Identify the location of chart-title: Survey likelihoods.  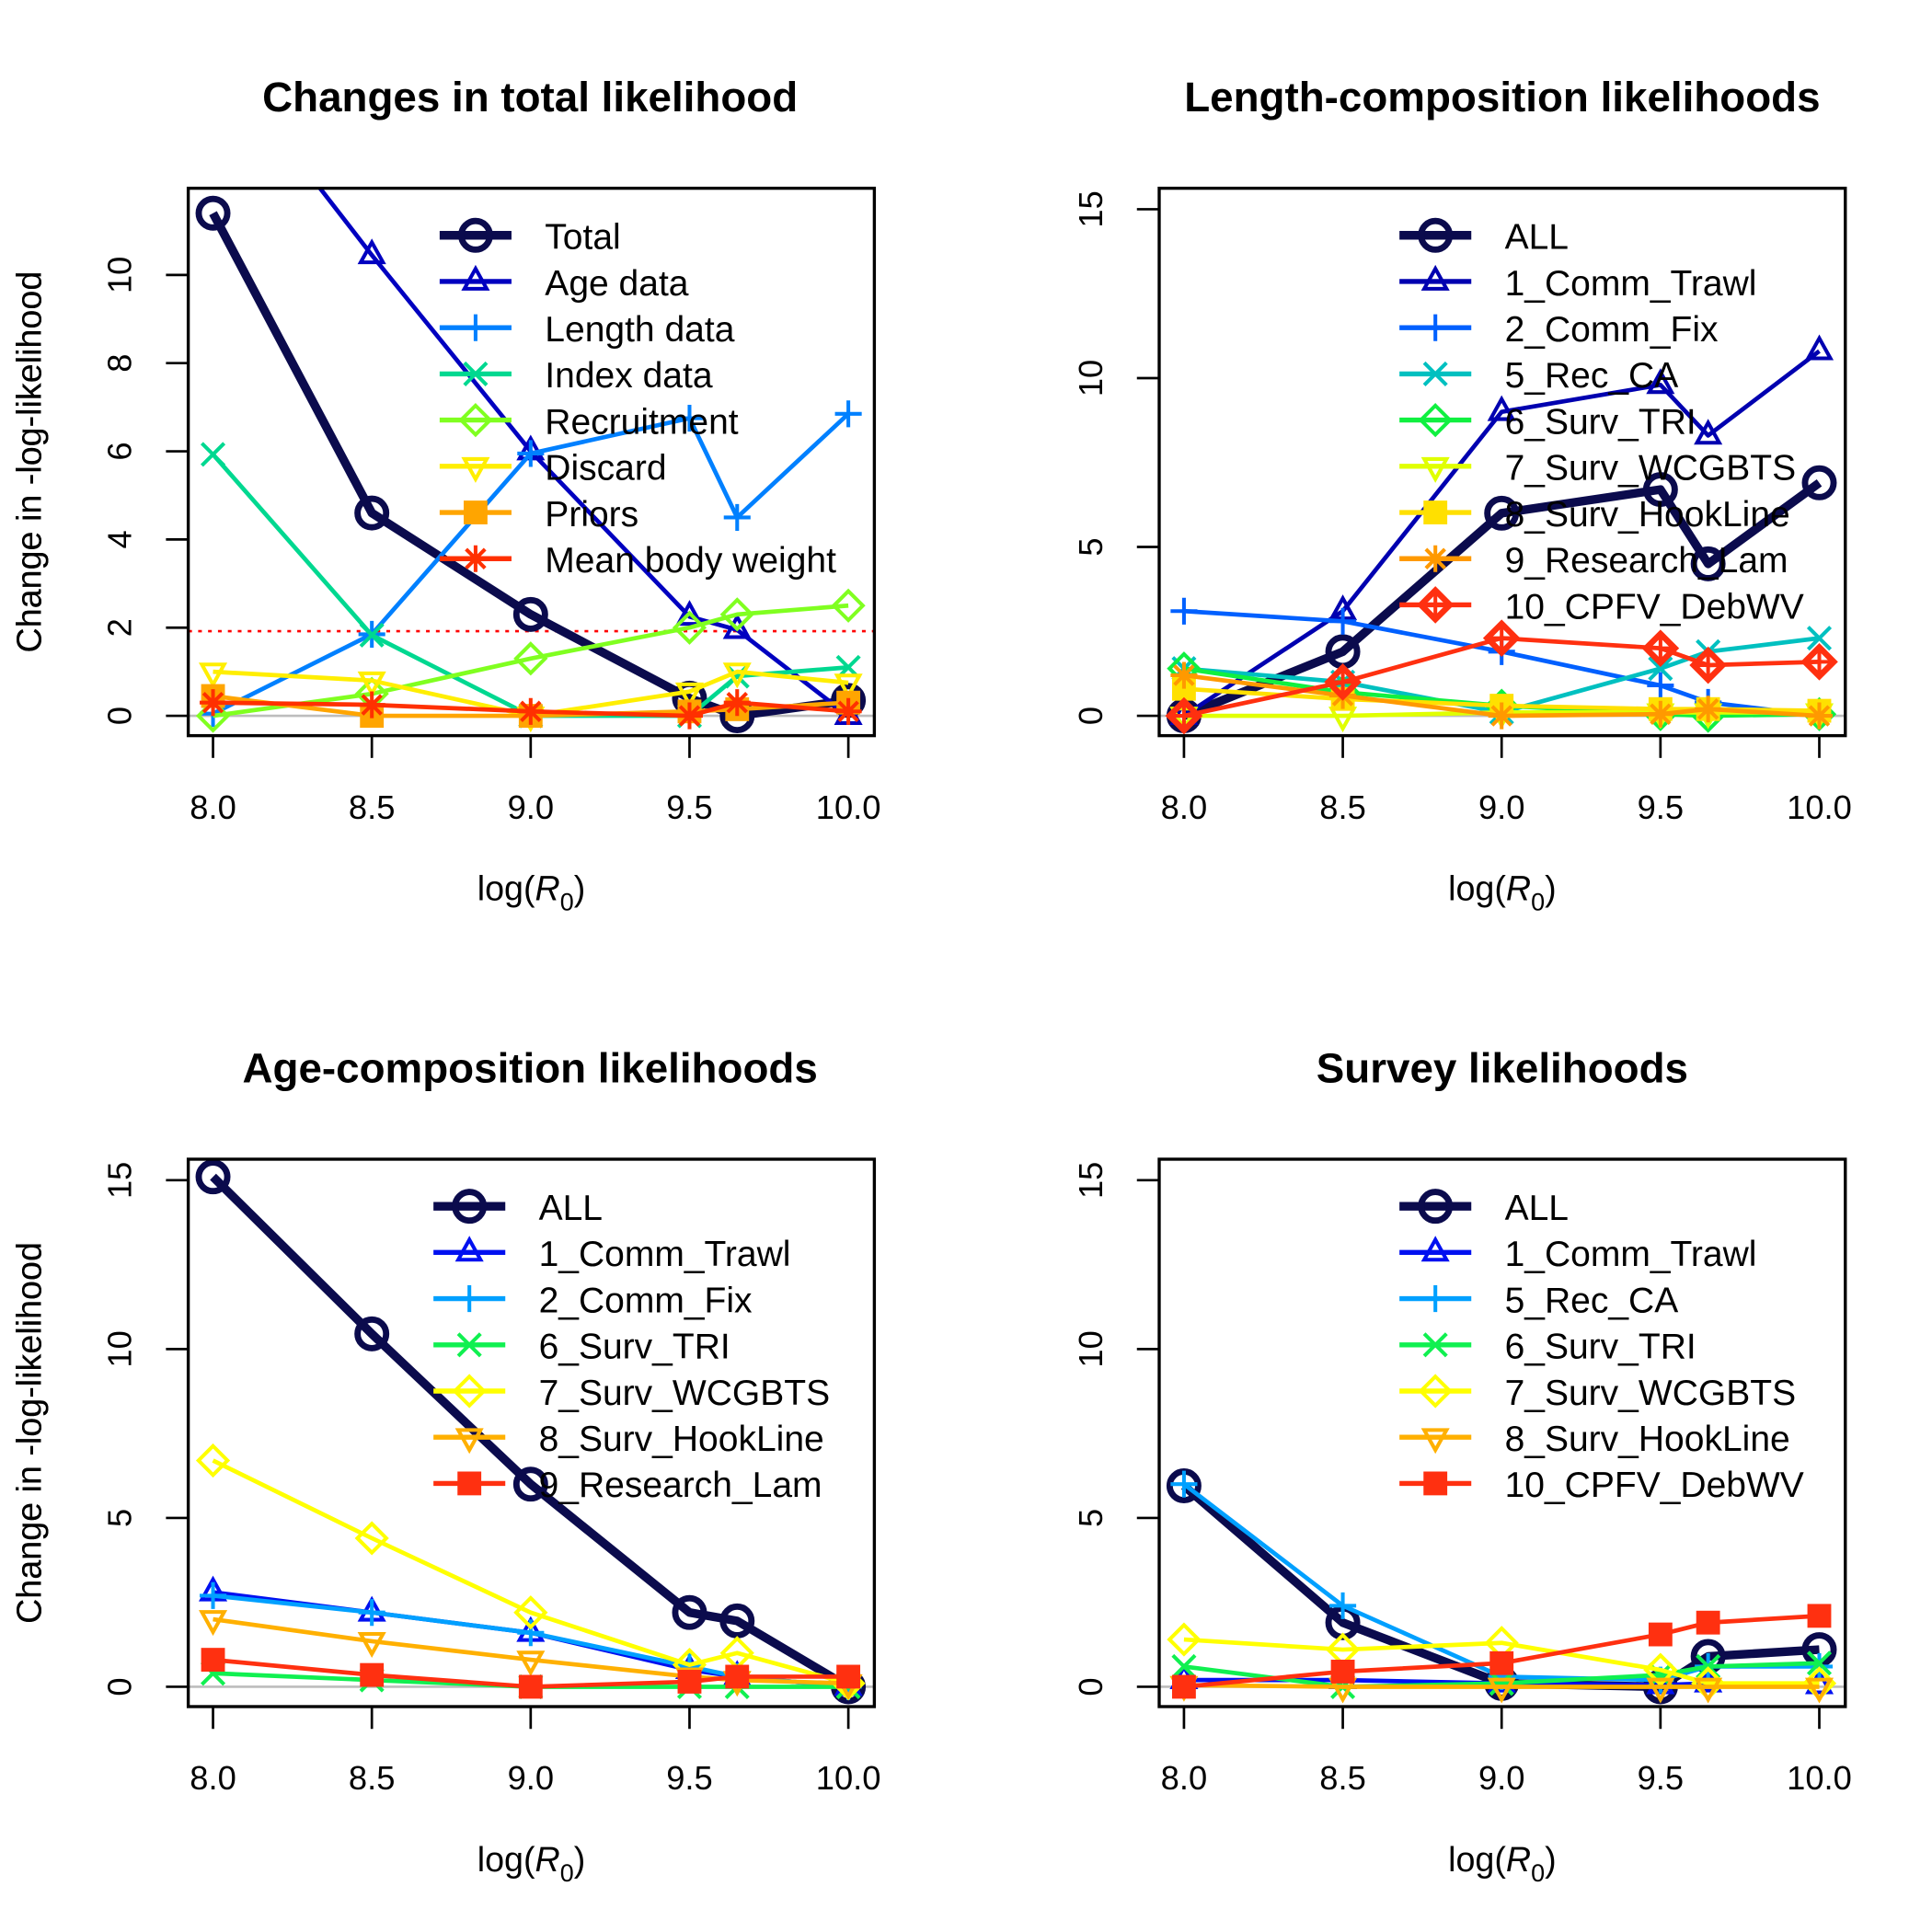
(1502, 1068).